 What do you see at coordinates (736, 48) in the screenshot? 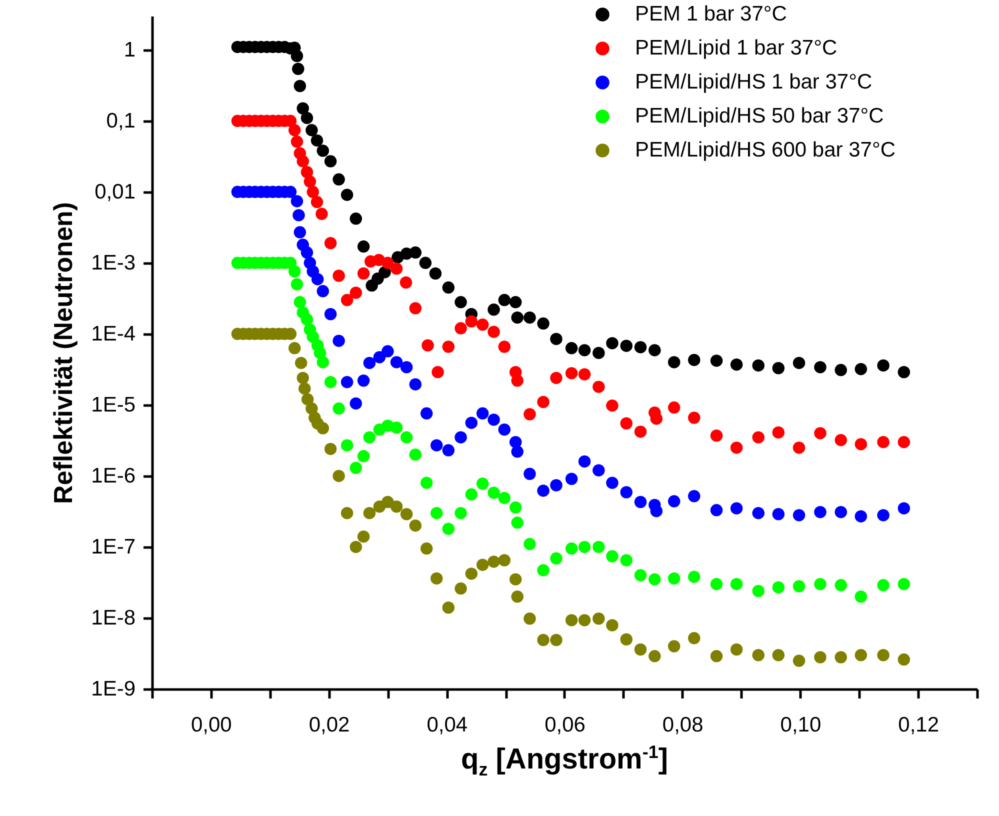
I see `legend-label: PEM/Lipid 1 bar 37°C` at bounding box center [736, 48].